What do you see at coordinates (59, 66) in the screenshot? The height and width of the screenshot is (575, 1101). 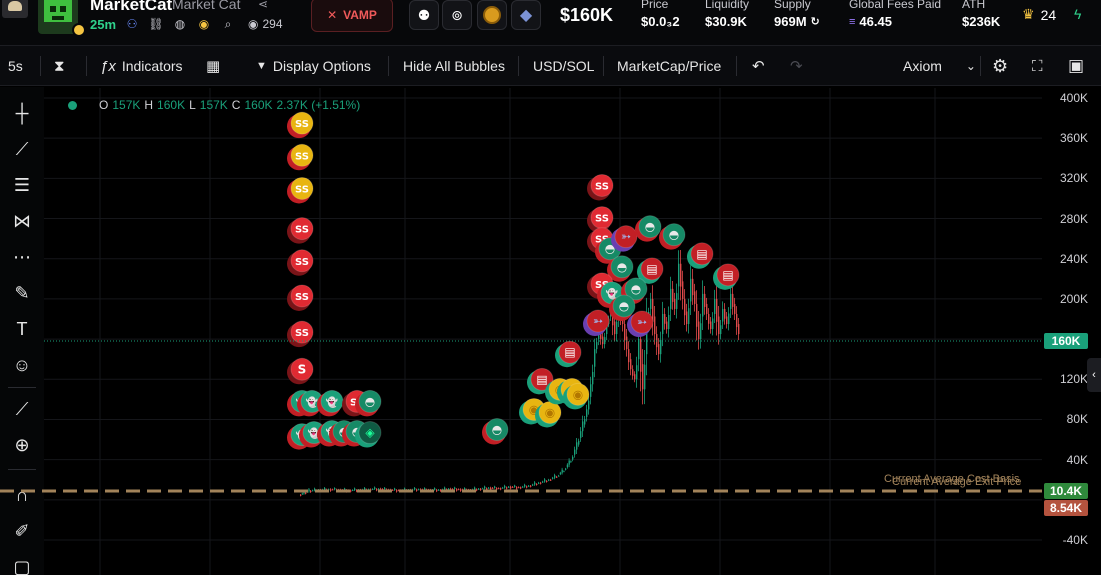 I see `candle-type-button: ⧗` at bounding box center [59, 66].